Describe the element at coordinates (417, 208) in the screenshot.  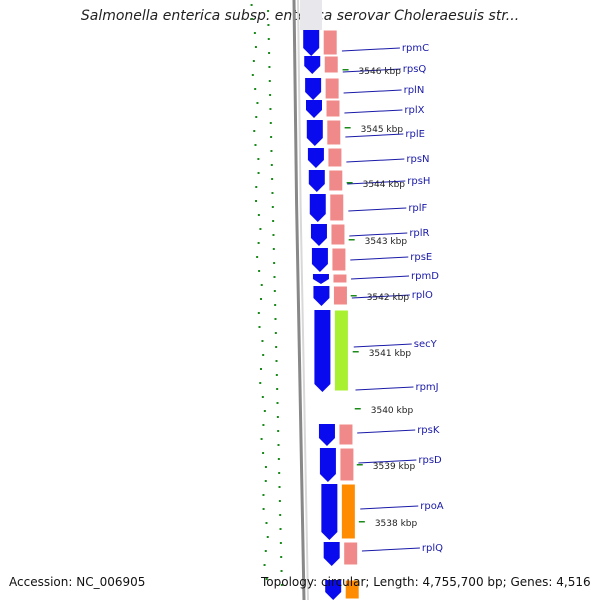
I see `gene-label-rplF: rplF` at that location.